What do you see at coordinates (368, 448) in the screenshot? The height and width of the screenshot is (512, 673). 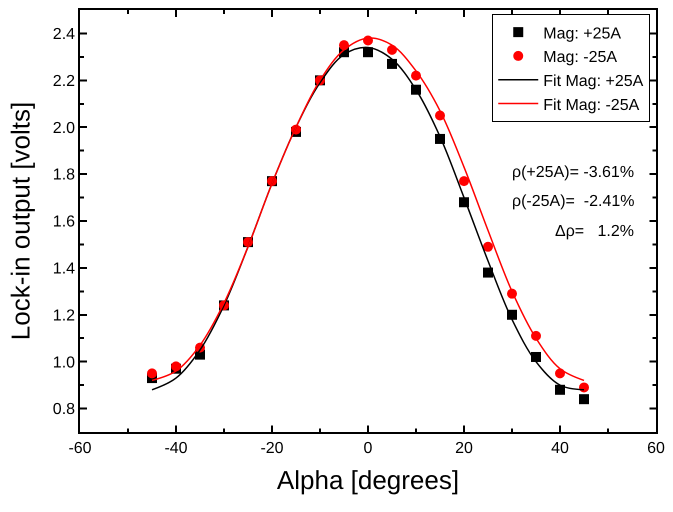 I see `x-tick-label: 0` at bounding box center [368, 448].